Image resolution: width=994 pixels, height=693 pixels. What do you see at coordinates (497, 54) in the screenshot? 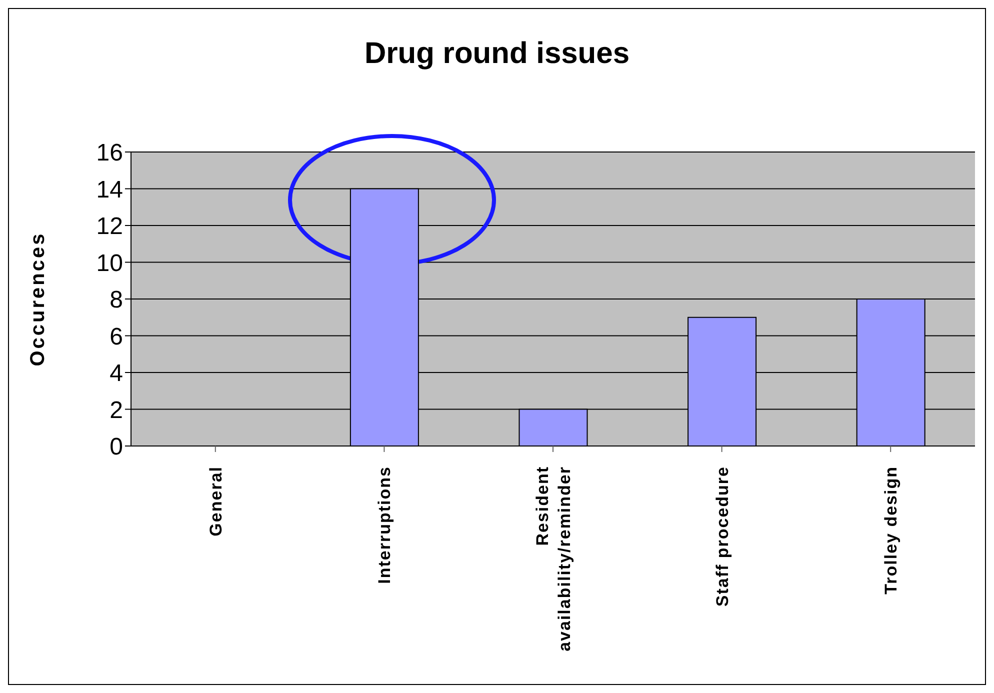
I see `chart-title: Drug round issues` at bounding box center [497, 54].